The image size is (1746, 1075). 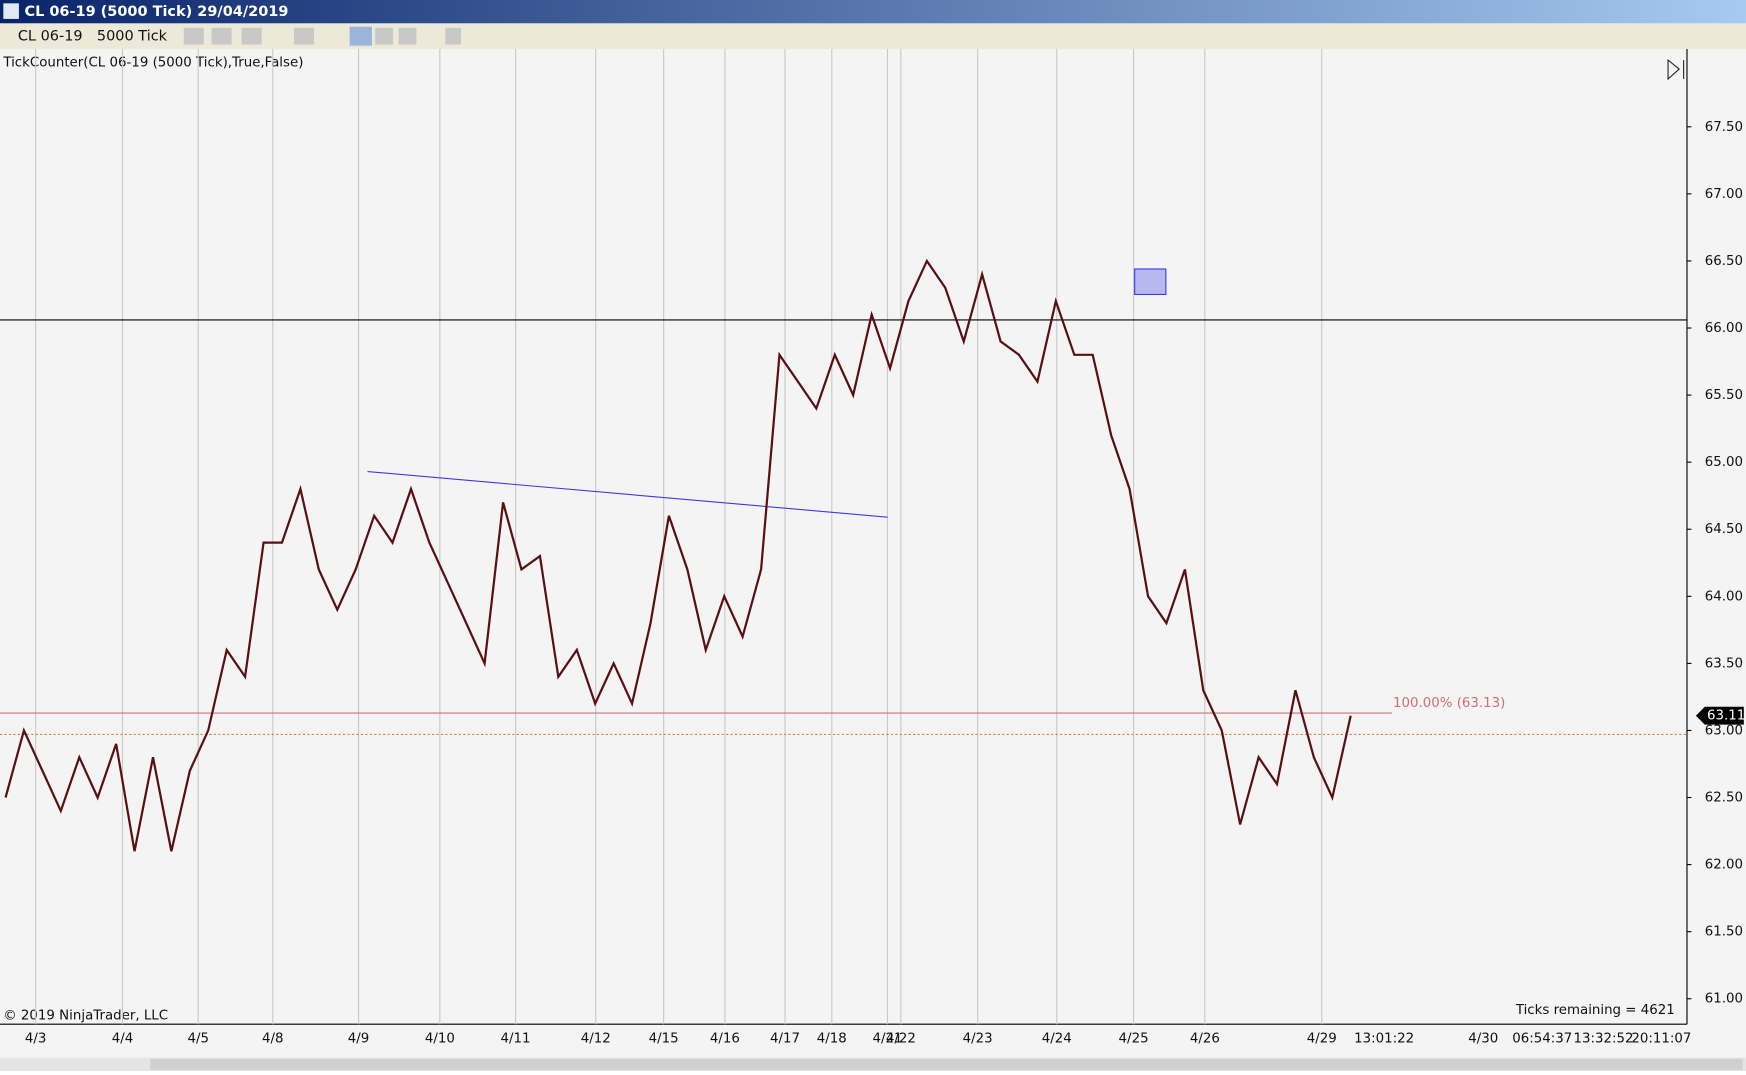 What do you see at coordinates (1661, 1039) in the screenshot?
I see `x-tick-label: 20:11:07` at bounding box center [1661, 1039].